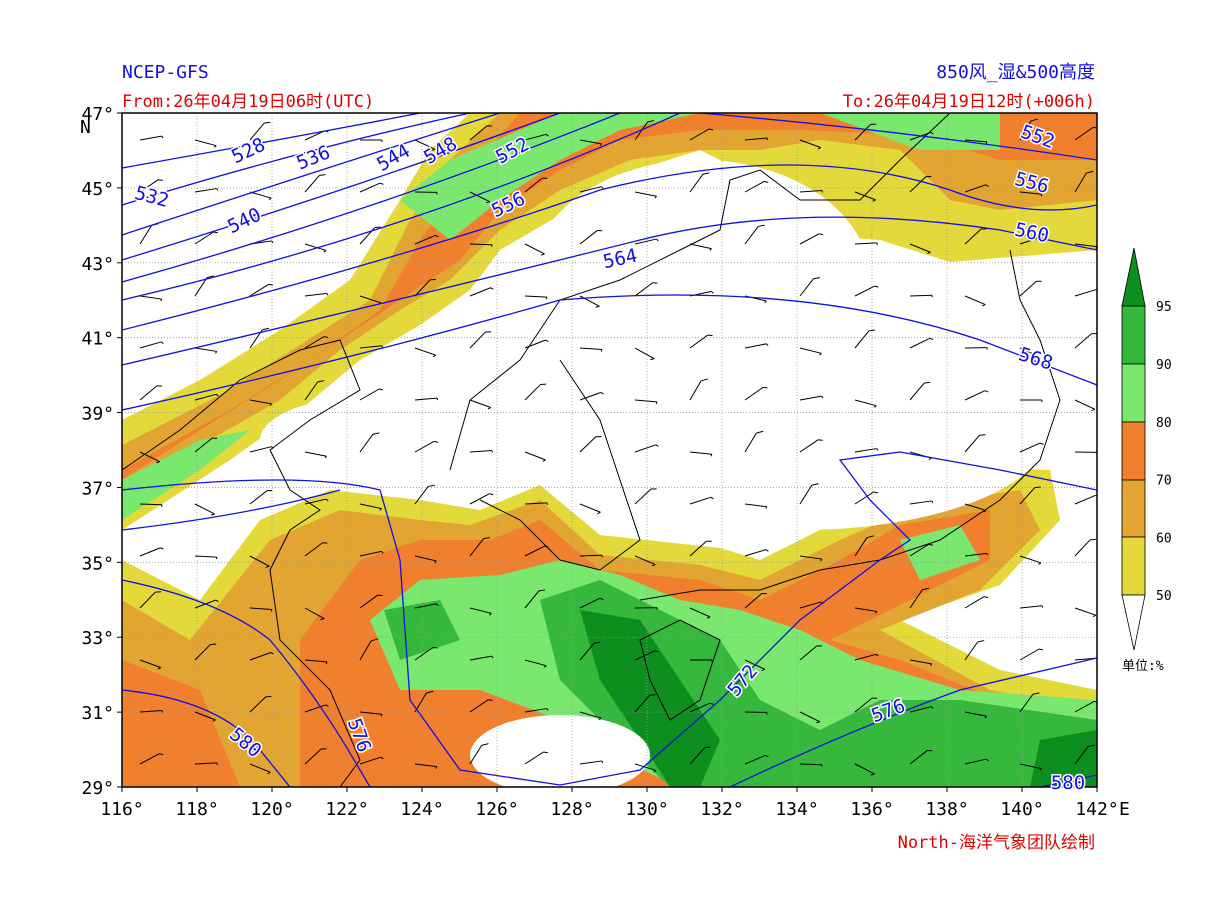 The image size is (1218, 904). I want to click on lon-label: 134°, so click(796, 809).